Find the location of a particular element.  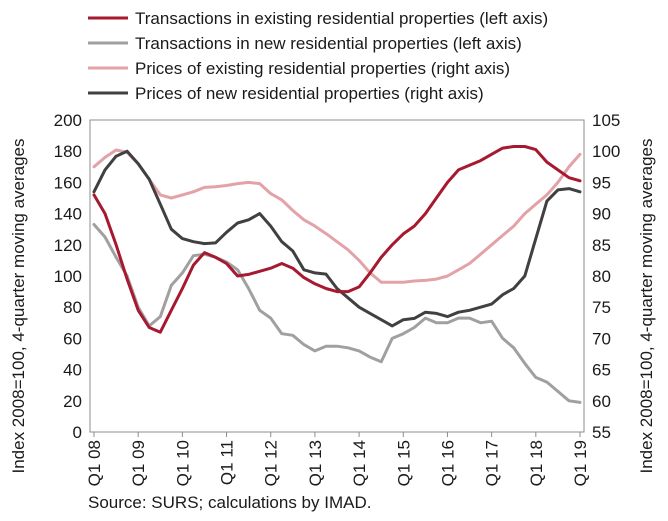

y-tick-label-left: 100 is located at coordinates (68, 276).